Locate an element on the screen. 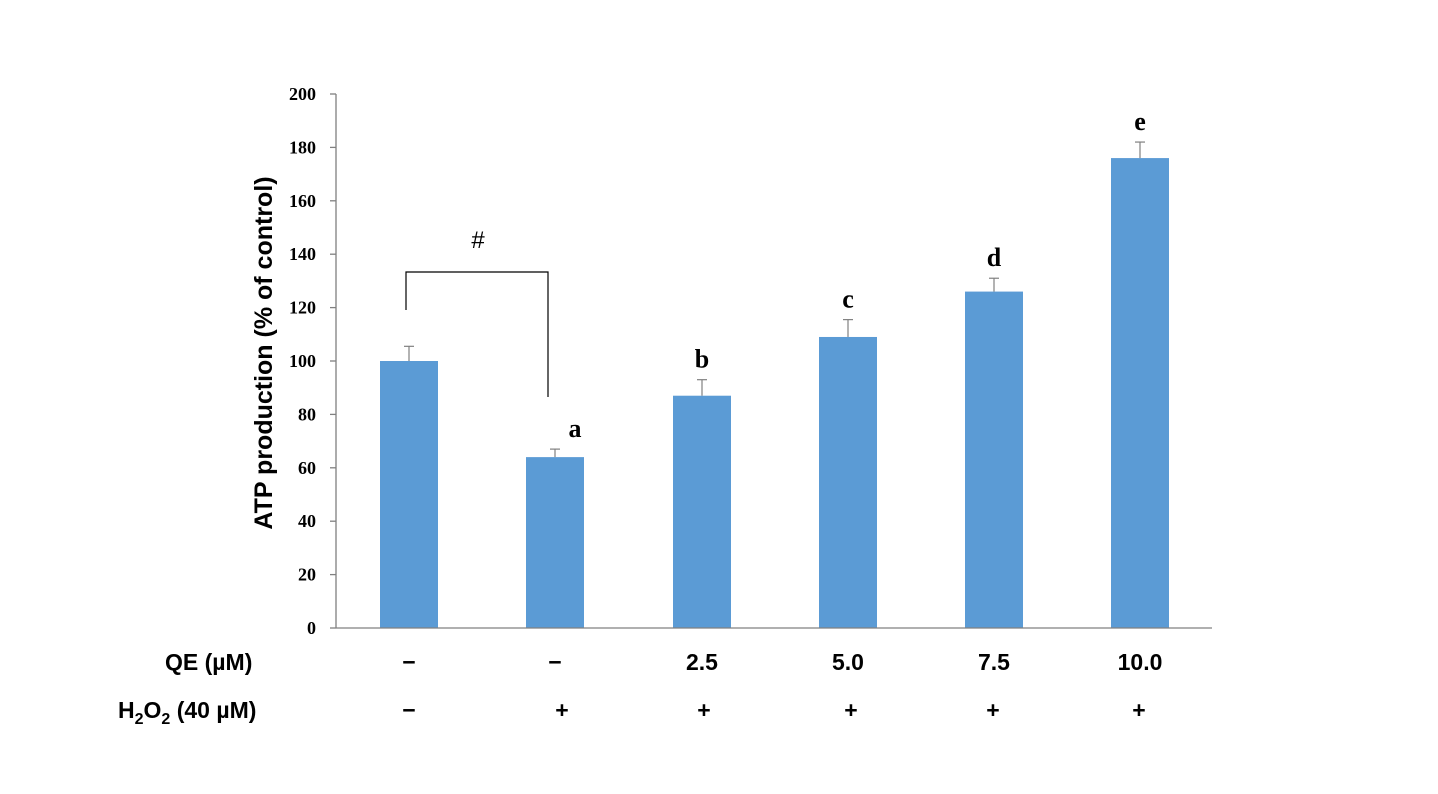 This screenshot has height=794, width=1438. y-tick-label: 80 is located at coordinates (307, 414).